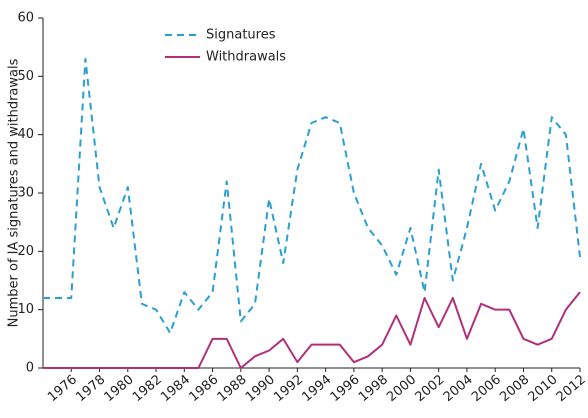  I want to click on x-tick-label: 1990, so click(260, 388).